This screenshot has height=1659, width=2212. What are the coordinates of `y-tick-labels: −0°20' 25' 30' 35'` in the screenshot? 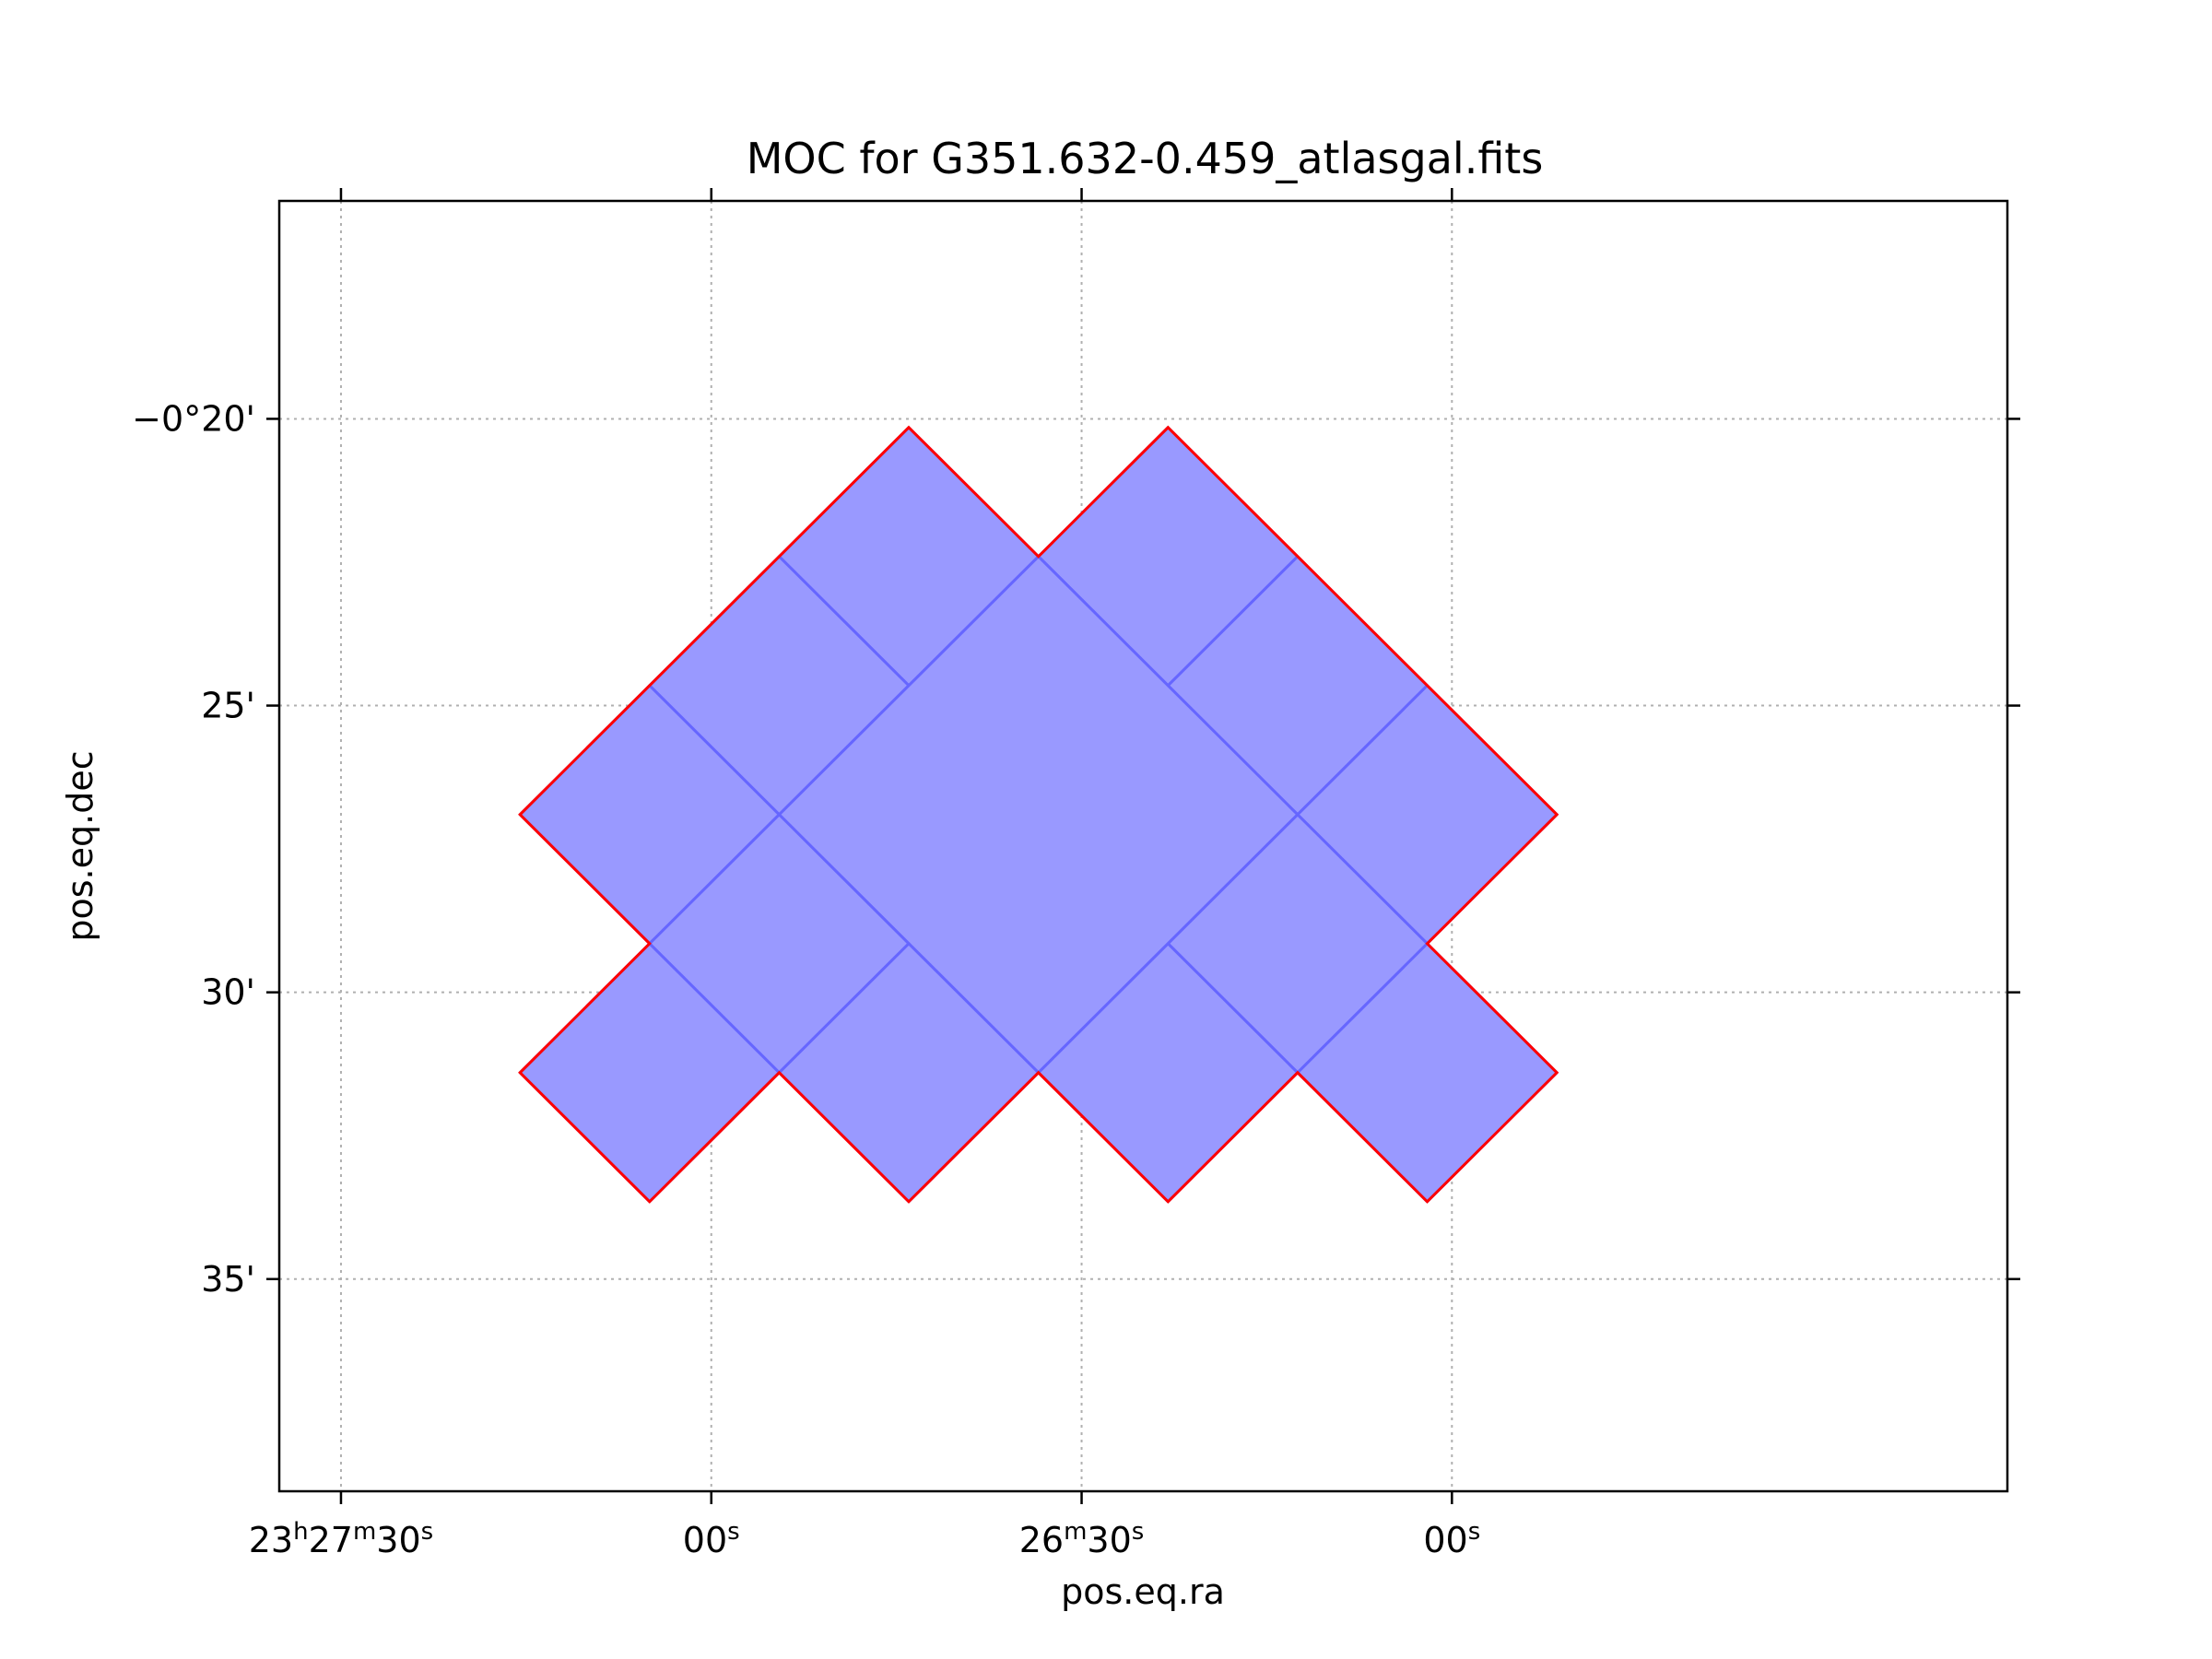 It's located at (193, 848).